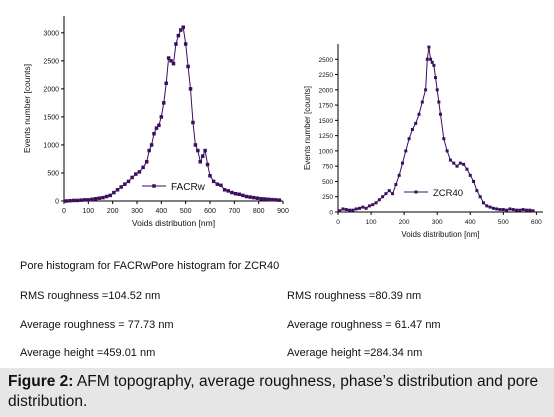  Describe the element at coordinates (364, 325) in the screenshot. I see `average-roughness-right: Average roughness = 61.47 nm` at that location.